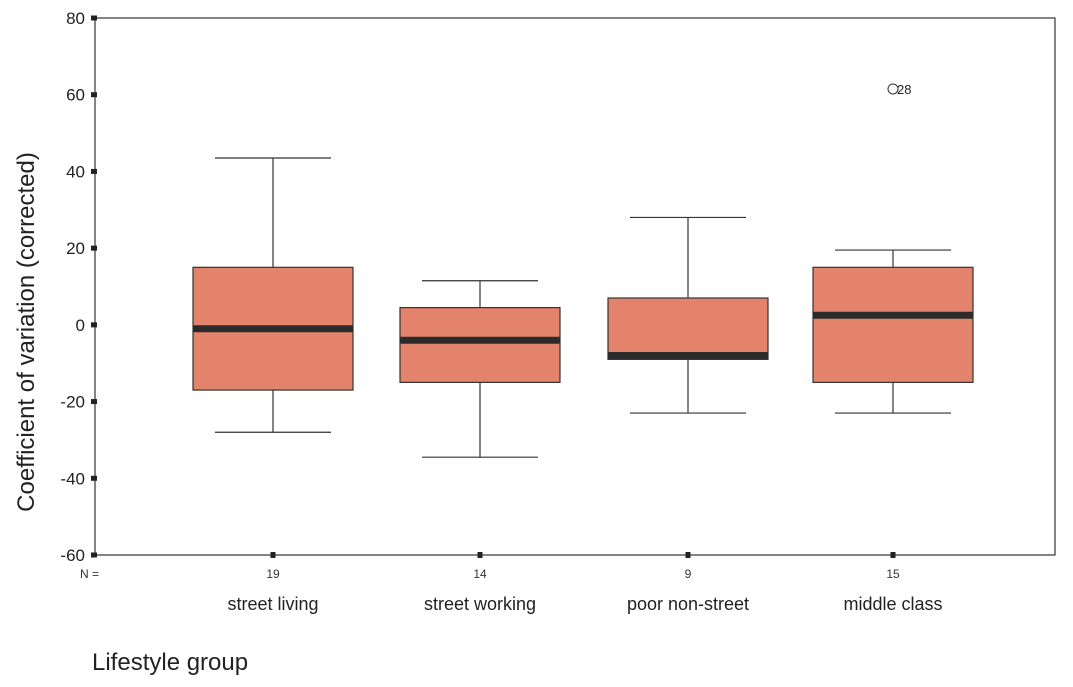 The image size is (1073, 687). What do you see at coordinates (72, 555) in the screenshot?
I see `y-tick-label: -60` at bounding box center [72, 555].